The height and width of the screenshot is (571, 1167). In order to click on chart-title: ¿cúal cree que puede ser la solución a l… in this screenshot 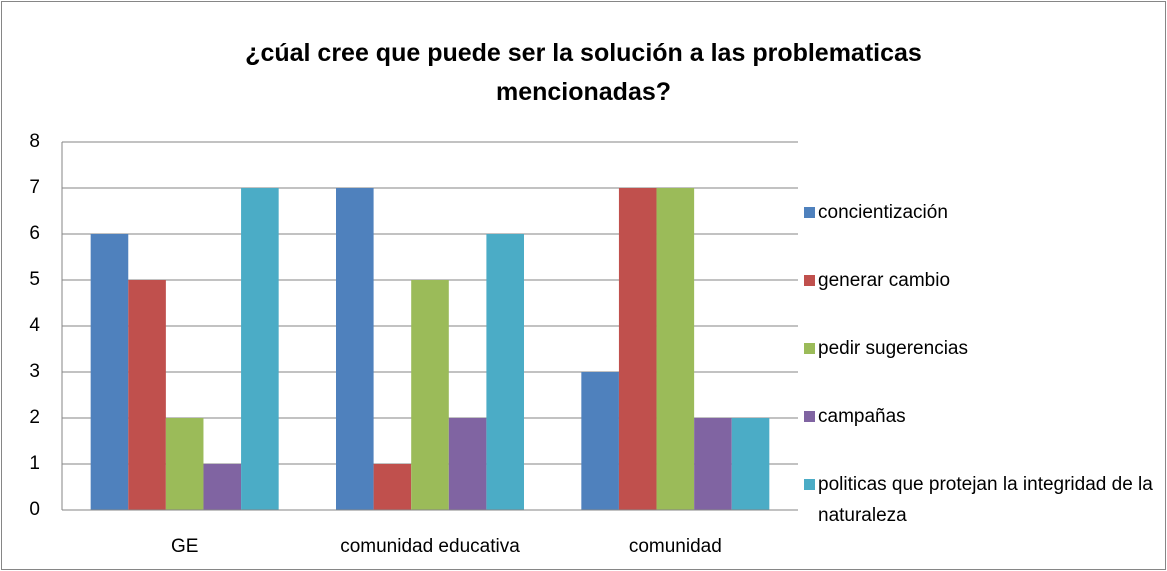, I will do `click(583, 72)`.